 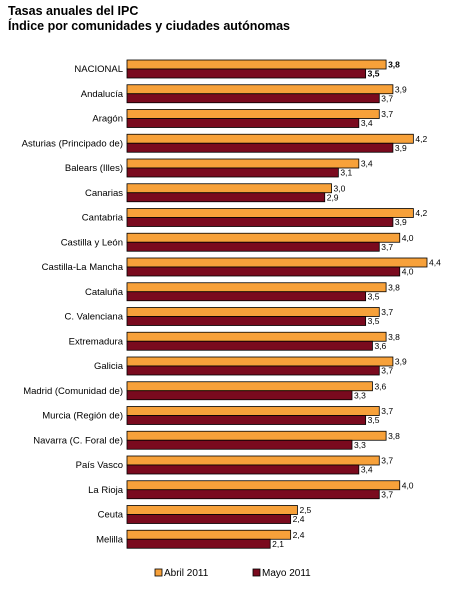 I want to click on category-label: NACIONAL, so click(x=98, y=69).